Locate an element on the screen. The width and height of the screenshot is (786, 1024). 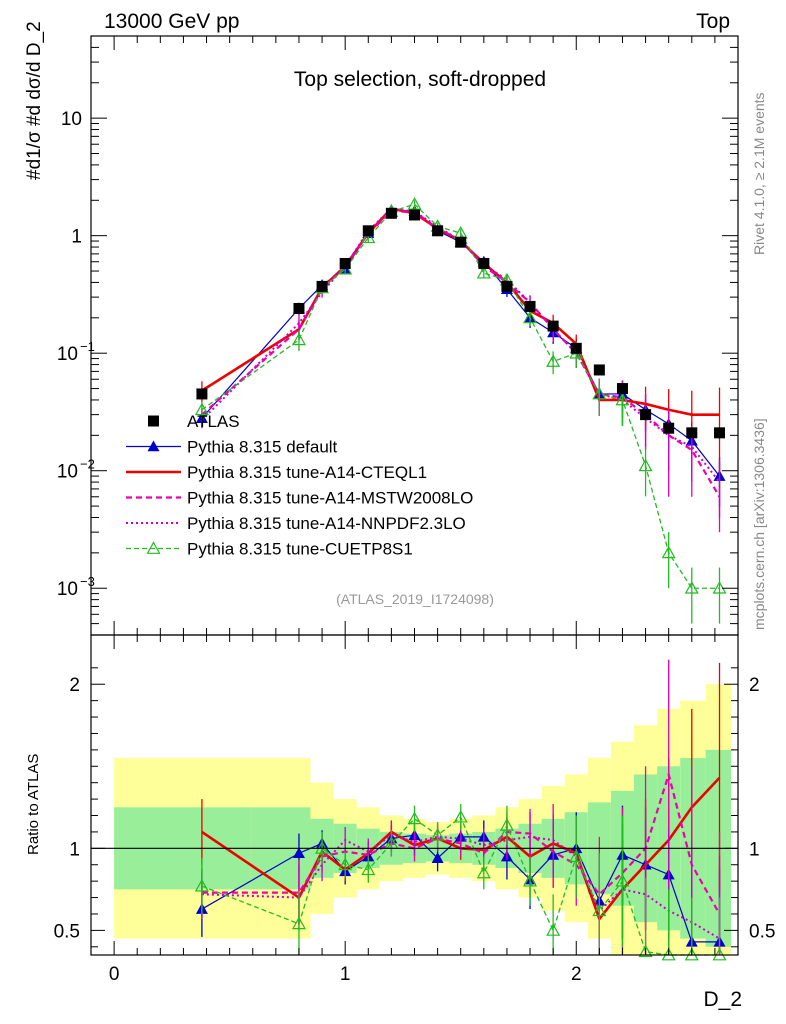
ratio-tick-label: 2 is located at coordinates (74, 685).